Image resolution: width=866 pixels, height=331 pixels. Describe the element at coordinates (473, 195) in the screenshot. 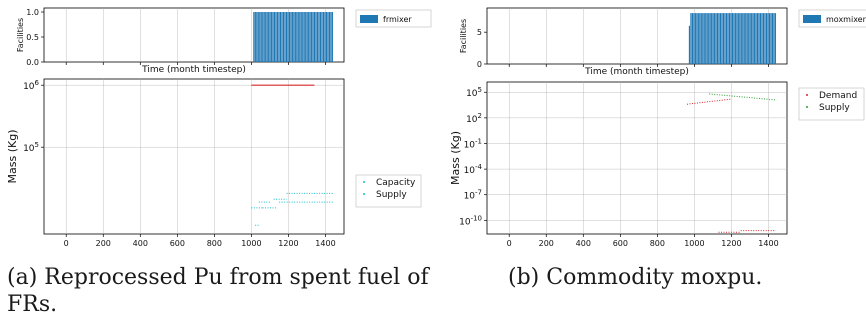

I see `ytick-label-b-bottom-4: 10⁻⁷` at that location.